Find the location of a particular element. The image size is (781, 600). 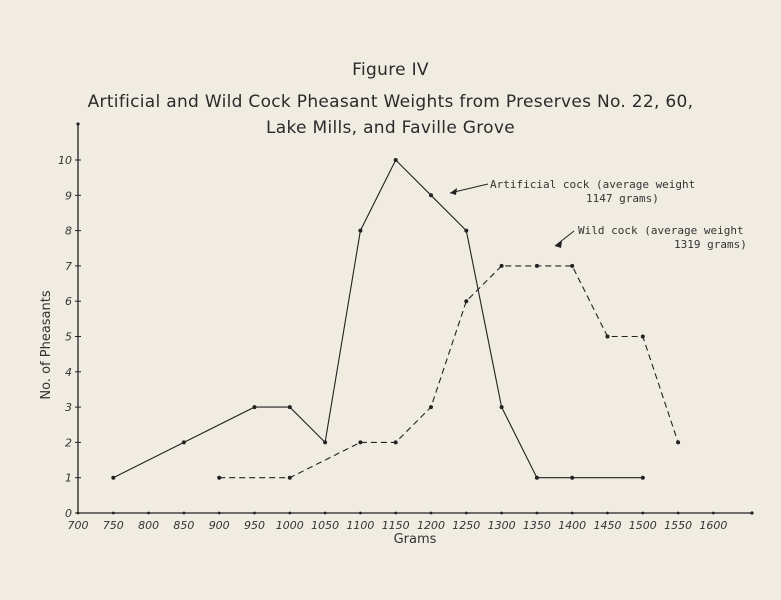

x-tick-label: 1500 is located at coordinates (643, 525).